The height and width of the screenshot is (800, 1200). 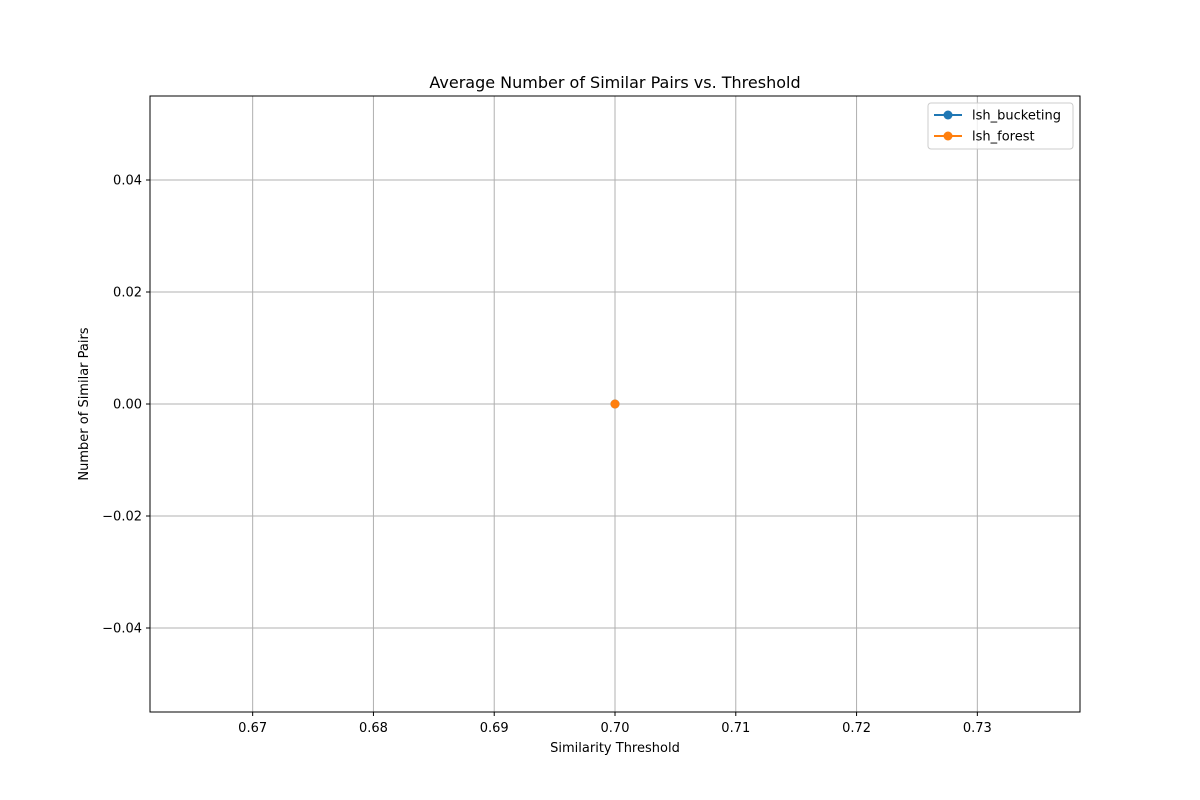 I want to click on x-axis-label: Similarity Threshold, so click(x=615, y=748).